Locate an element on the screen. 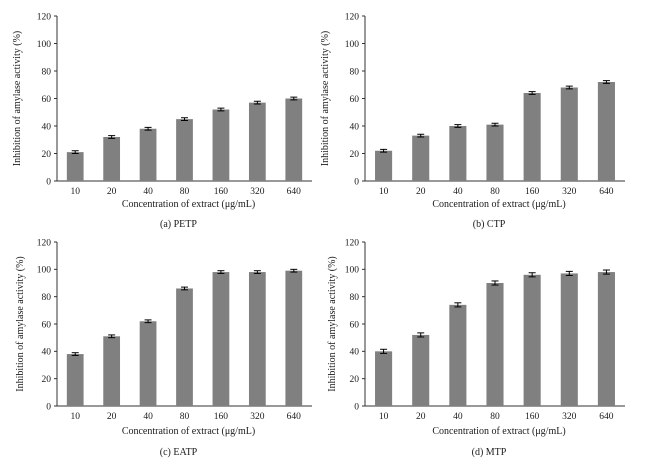 The height and width of the screenshot is (465, 654). panel-caption: (c) EATP is located at coordinates (179, 452).